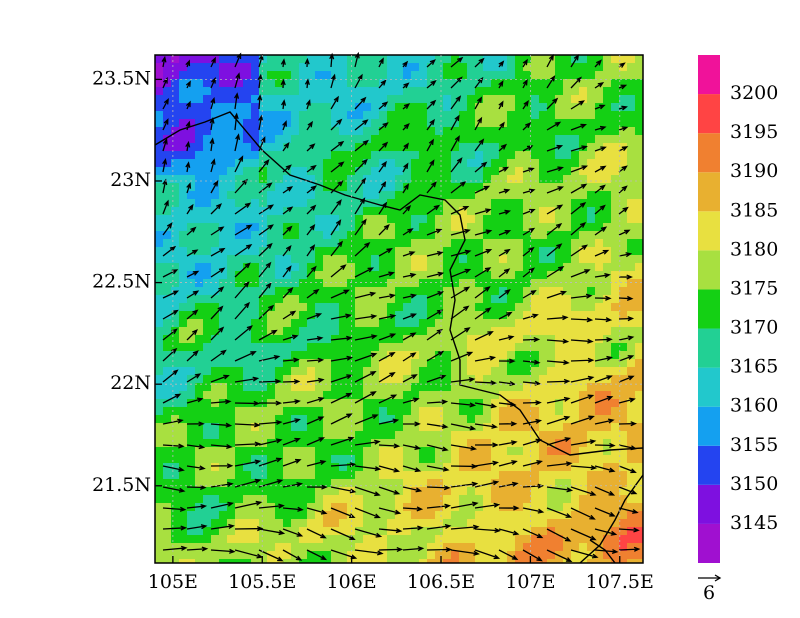 This screenshot has width=800, height=618. What do you see at coordinates (754, 406) in the screenshot?
I see `colorbar-label: 3160` at bounding box center [754, 406].